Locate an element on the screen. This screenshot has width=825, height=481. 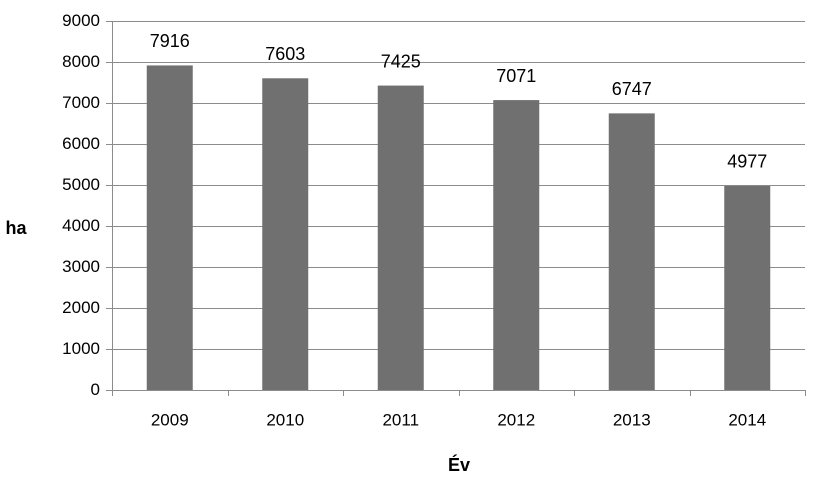
y-tick-label: 8000 is located at coordinates (81, 61).